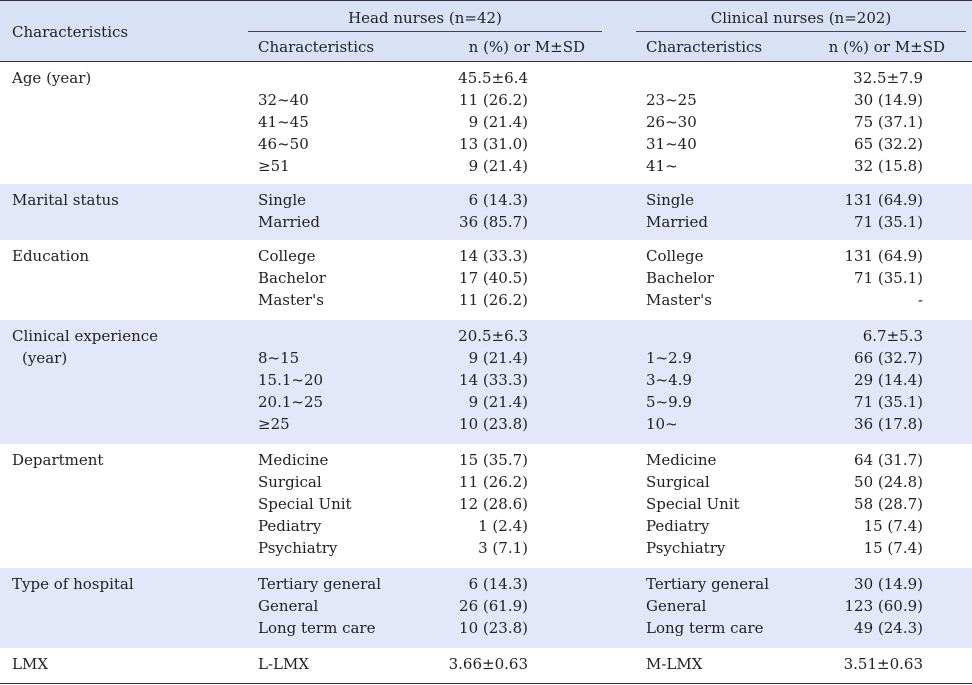 Image resolution: width=972 pixels, height=685 pixels. Describe the element at coordinates (888, 78) in the screenshot. I see `clinical-value: 32.5±7.9` at that location.